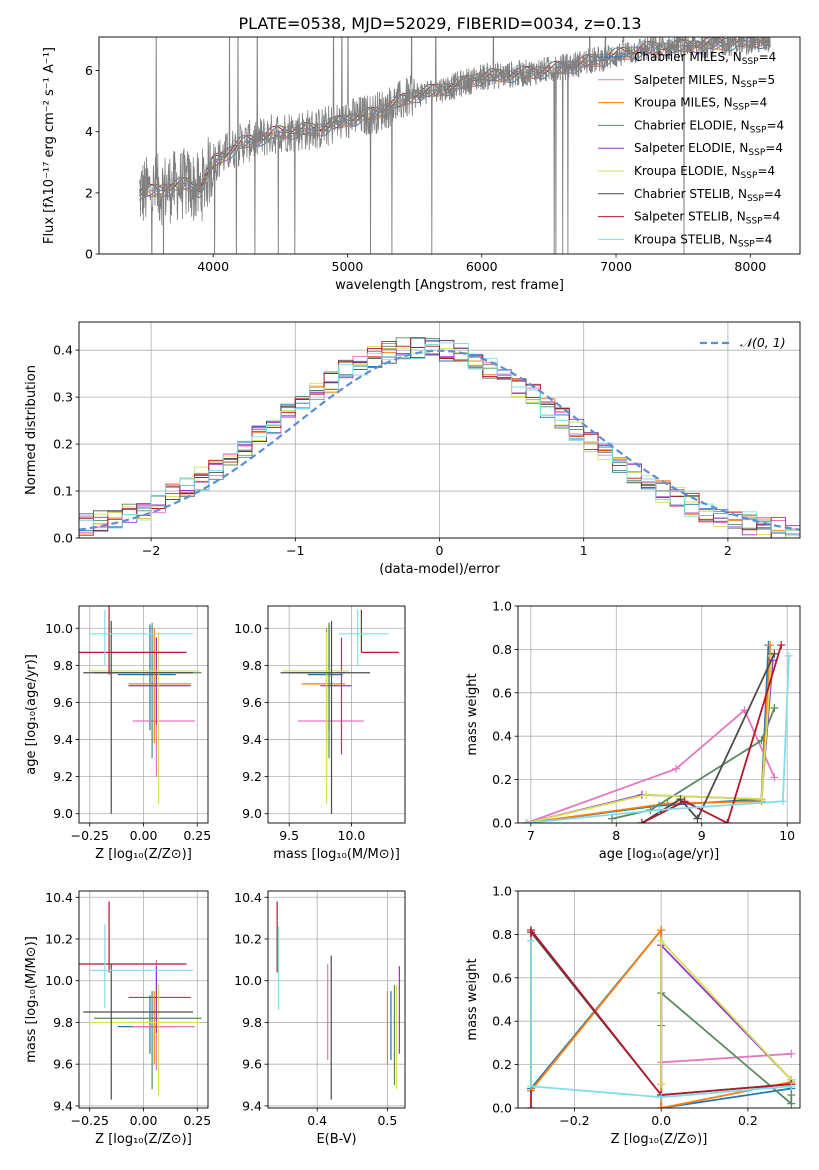 The height and width of the screenshot is (1170, 819). Describe the element at coordinates (63, 491) in the screenshot. I see `residual_hist-ytick-label: 0.1` at that location.